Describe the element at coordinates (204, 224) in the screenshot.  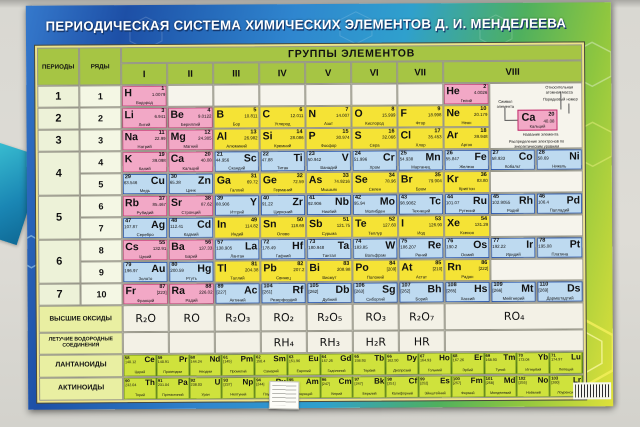
I see `element-symbol: Cd` at that location.